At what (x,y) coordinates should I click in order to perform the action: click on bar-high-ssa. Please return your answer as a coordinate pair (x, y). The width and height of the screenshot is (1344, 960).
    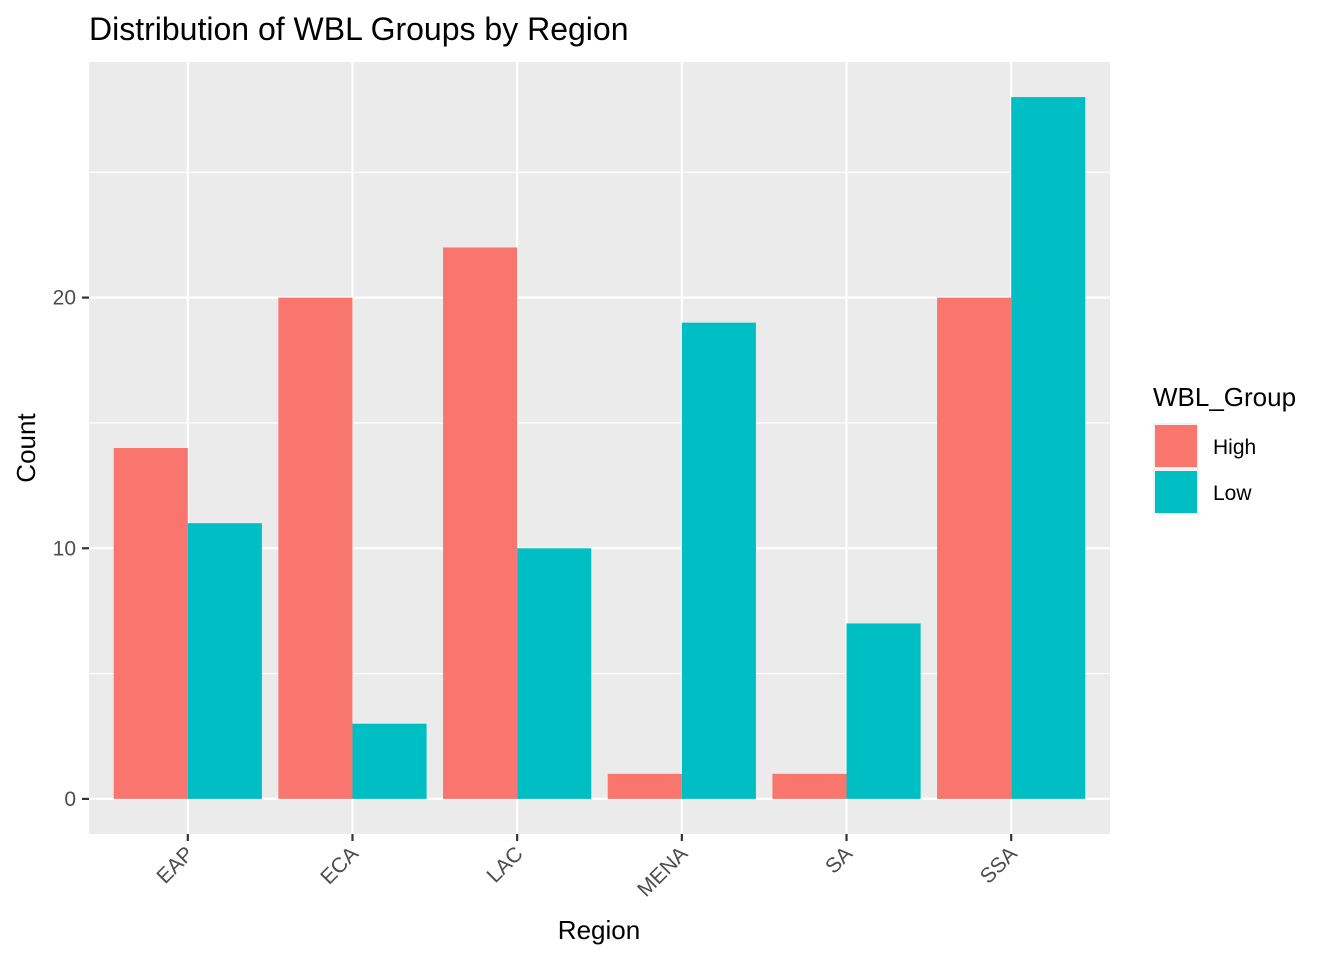
    Looking at the image, I should click on (974, 548).